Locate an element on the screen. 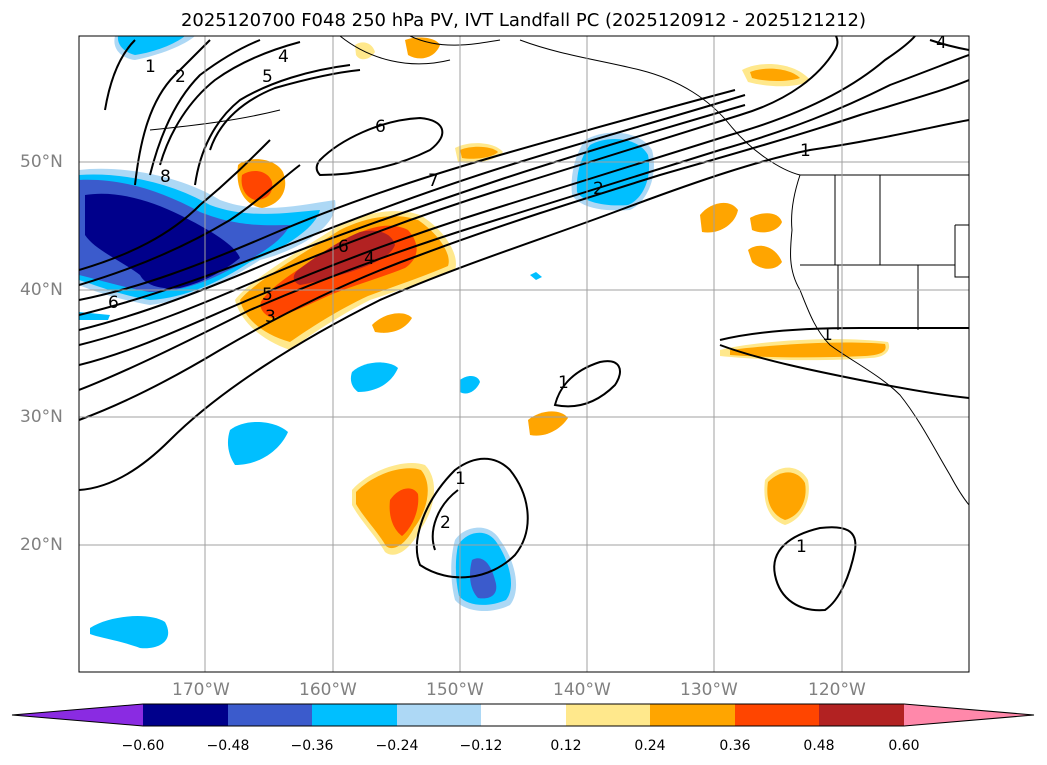  lat-label: 20°N is located at coordinates (41, 545).